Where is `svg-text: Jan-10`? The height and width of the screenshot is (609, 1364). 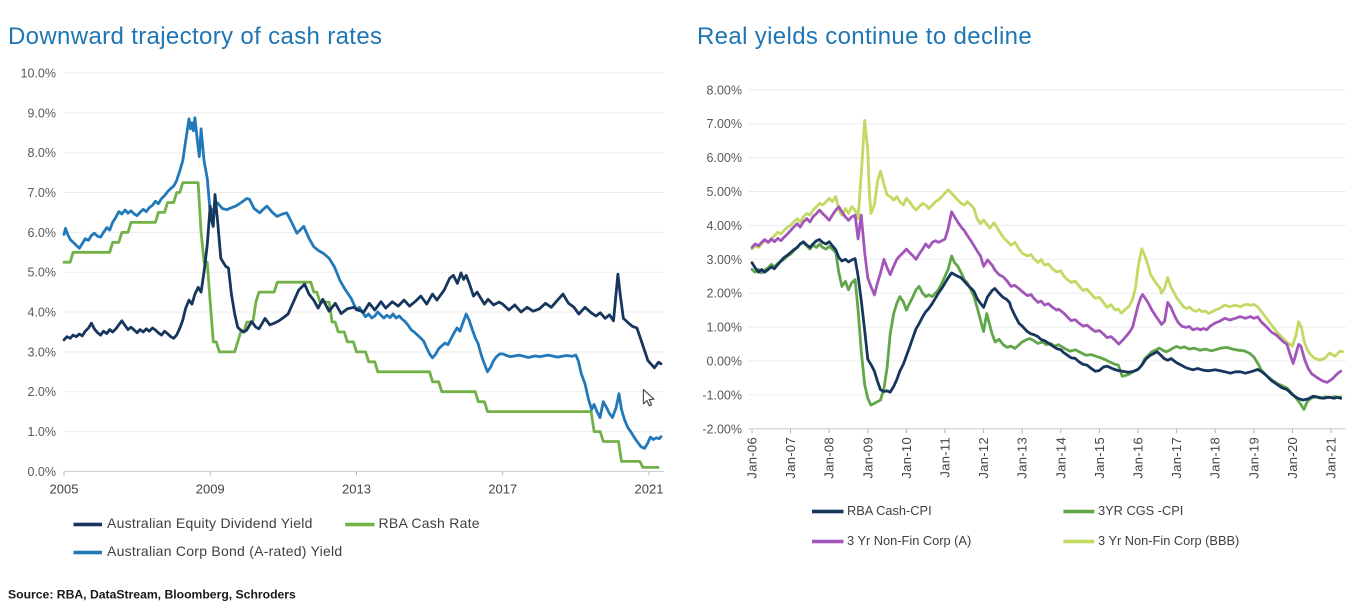 svg-text: Jan-10 is located at coordinates (906, 458).